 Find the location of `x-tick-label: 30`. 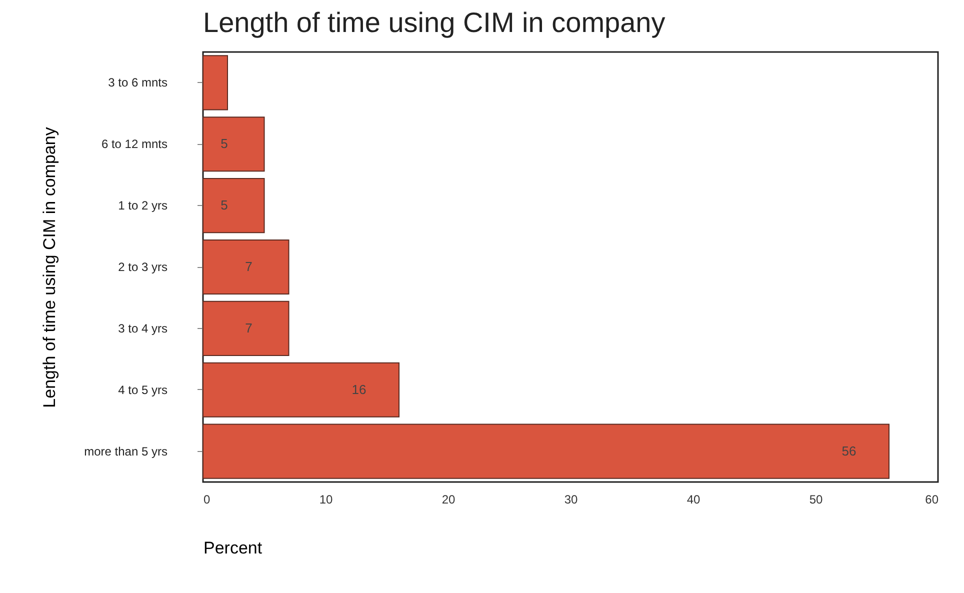

x-tick-label: 30 is located at coordinates (571, 499).